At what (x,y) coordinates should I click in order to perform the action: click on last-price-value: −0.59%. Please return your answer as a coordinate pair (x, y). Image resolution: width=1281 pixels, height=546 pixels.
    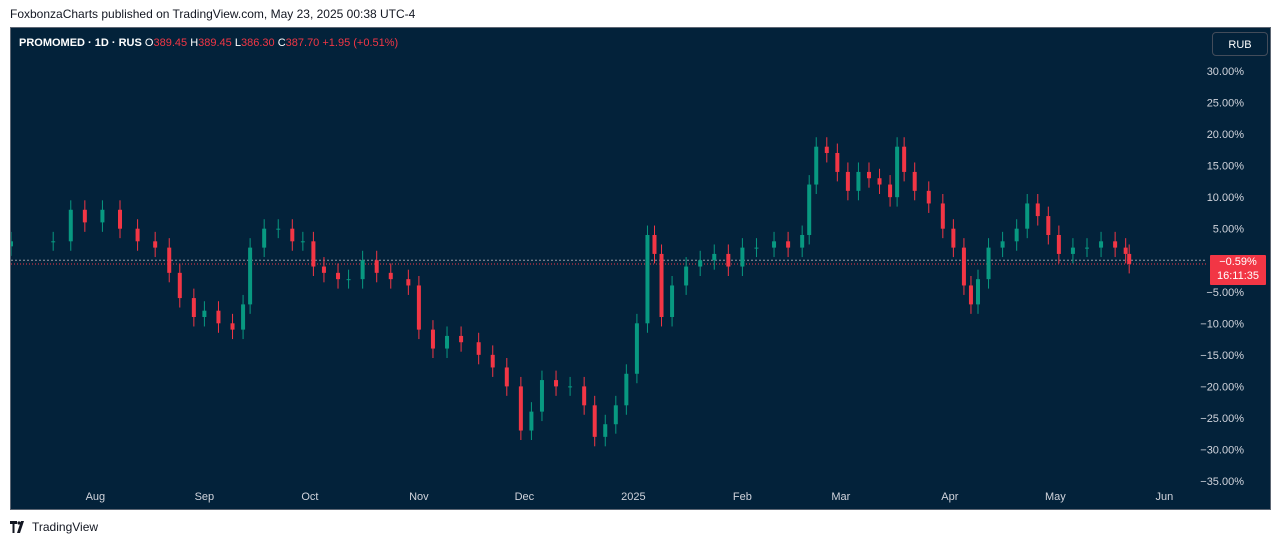
    Looking at the image, I should click on (1238, 262).